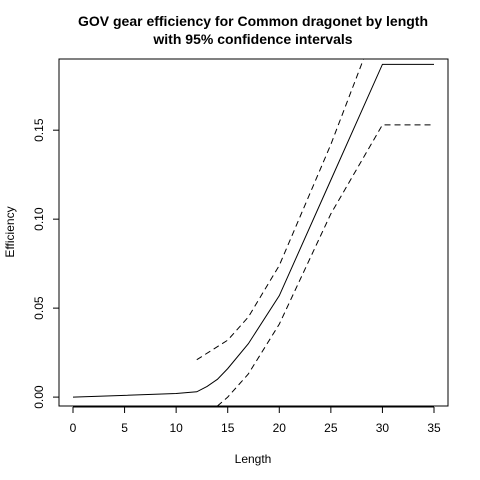  Describe the element at coordinates (434, 428) in the screenshot. I see `x-tick-label: 35` at that location.